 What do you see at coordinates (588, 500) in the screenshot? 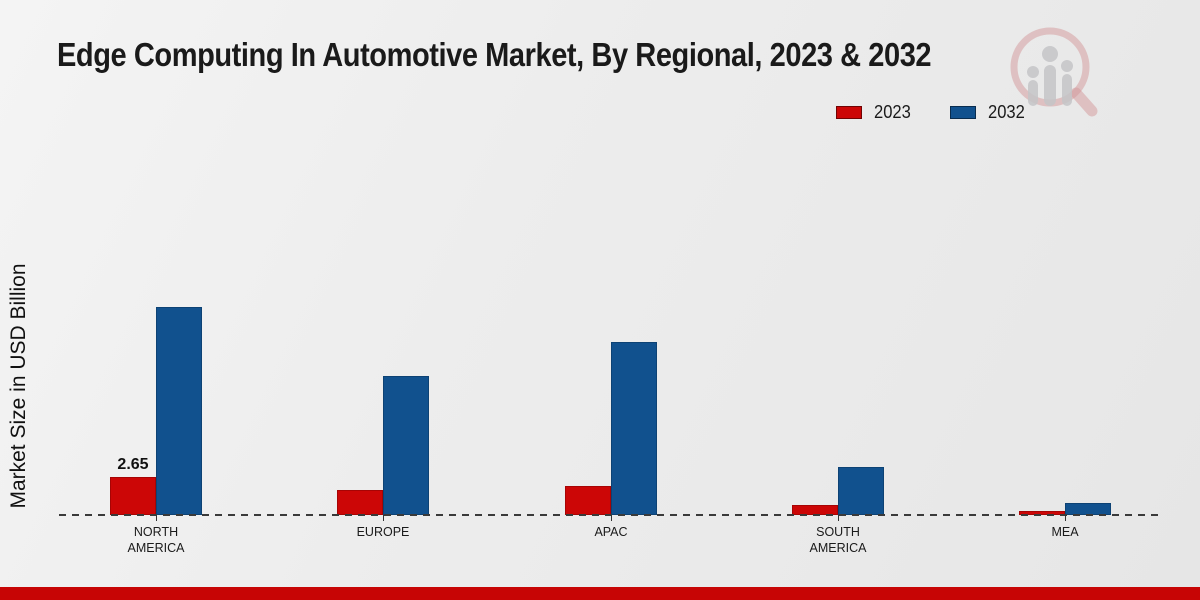
I see `bar-2023-apac` at bounding box center [588, 500].